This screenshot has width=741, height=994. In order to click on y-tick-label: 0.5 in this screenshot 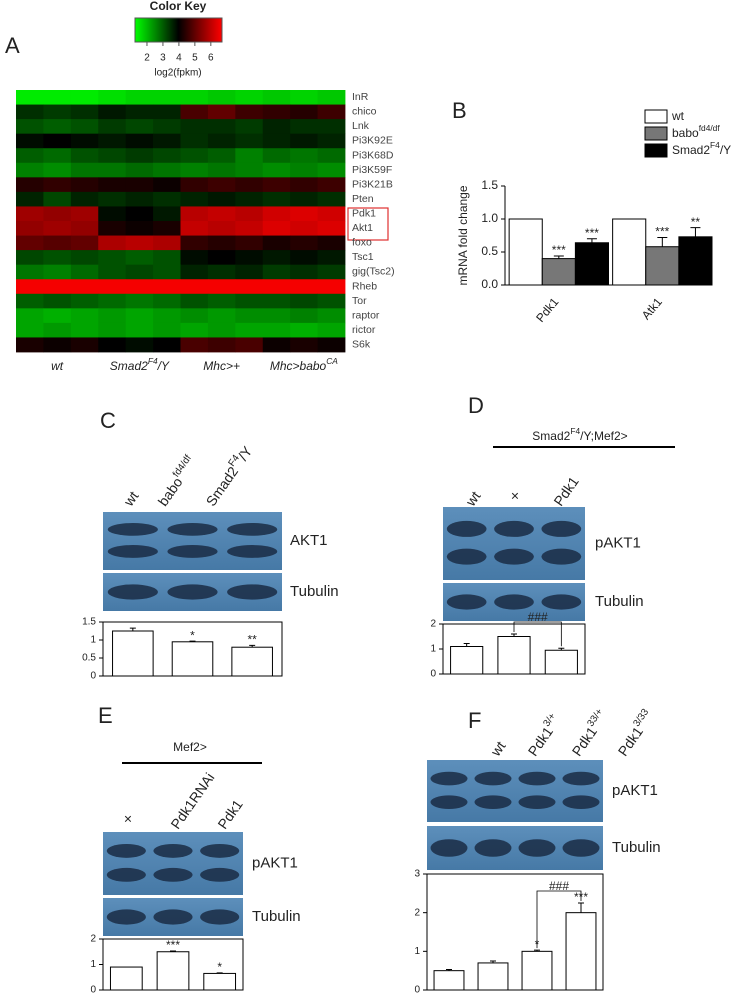, I will do `click(89, 658)`.